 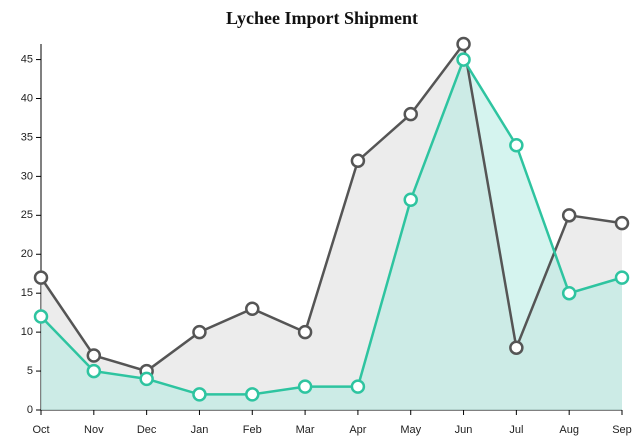 What do you see at coordinates (464, 430) in the screenshot?
I see `x-tick-label: Jun` at bounding box center [464, 430].